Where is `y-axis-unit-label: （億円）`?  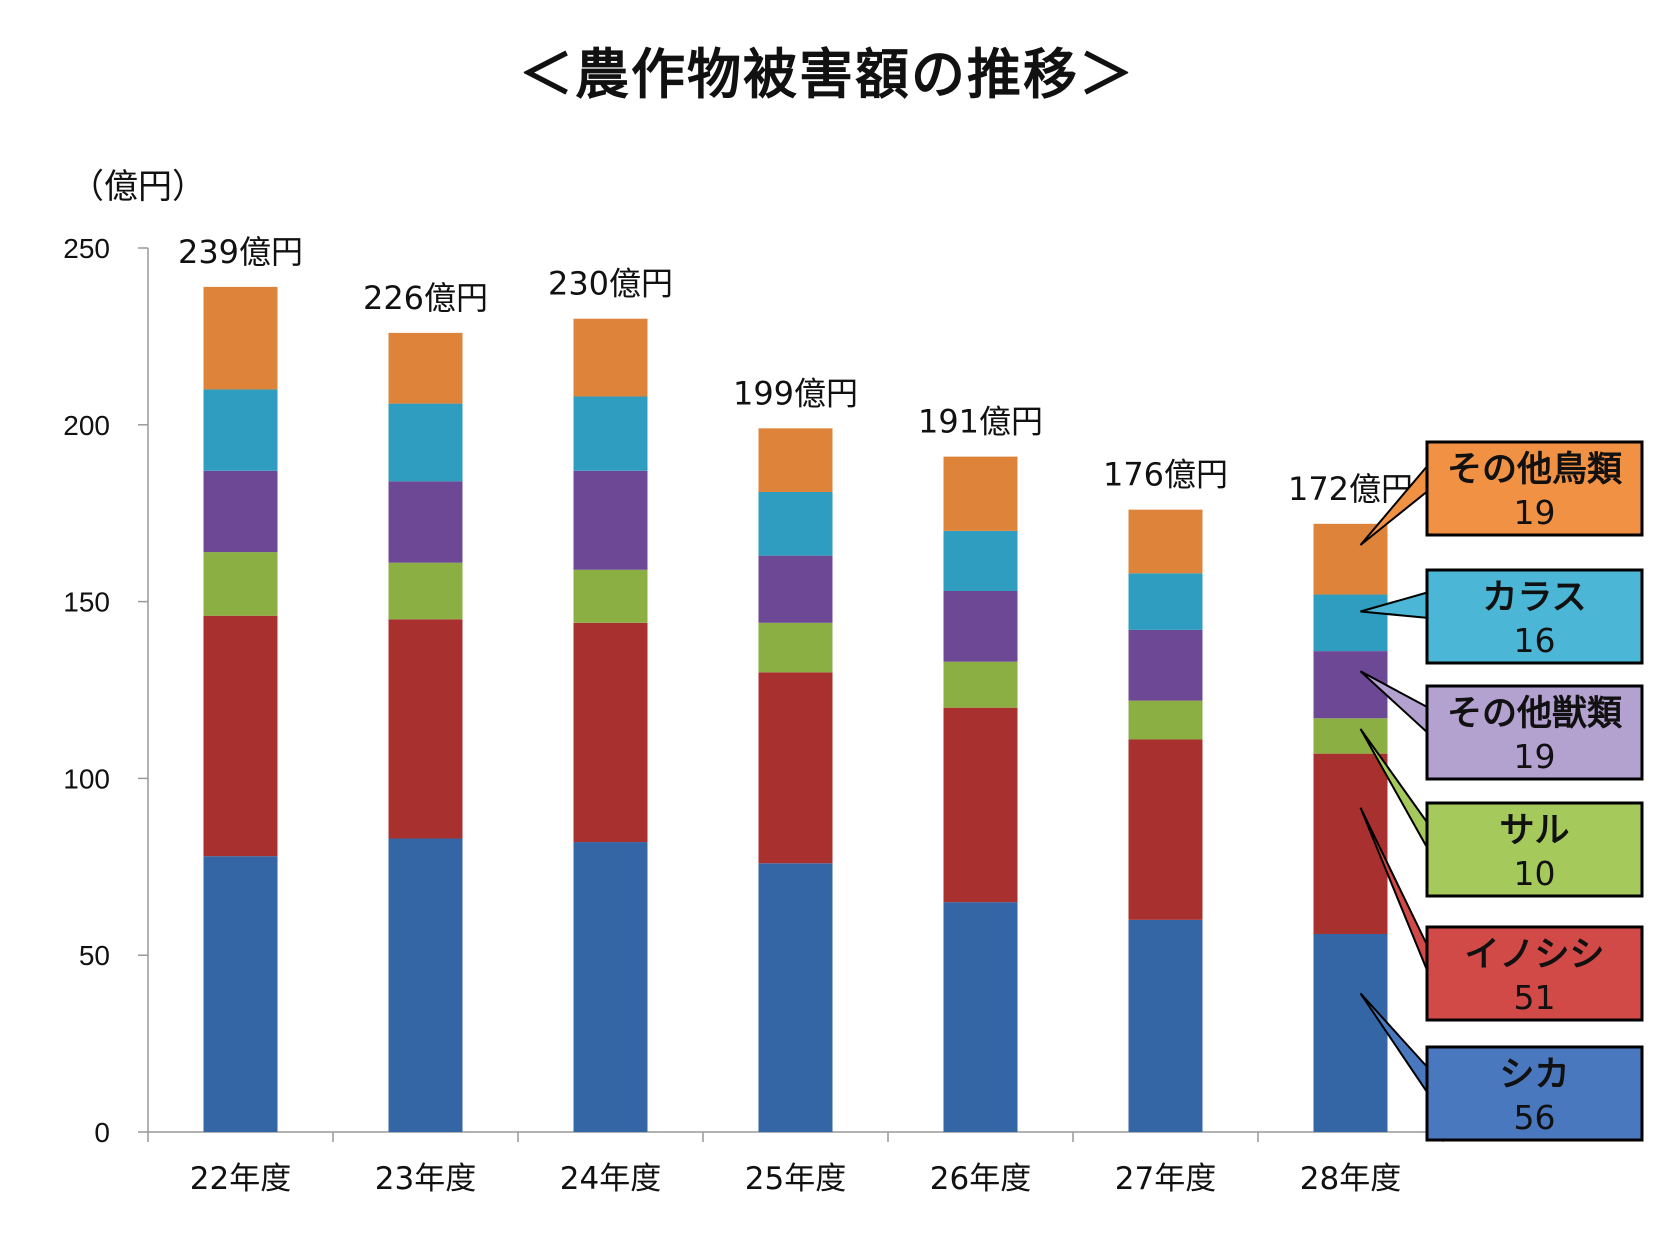
y-axis-unit-label: （億円） is located at coordinates (138, 187).